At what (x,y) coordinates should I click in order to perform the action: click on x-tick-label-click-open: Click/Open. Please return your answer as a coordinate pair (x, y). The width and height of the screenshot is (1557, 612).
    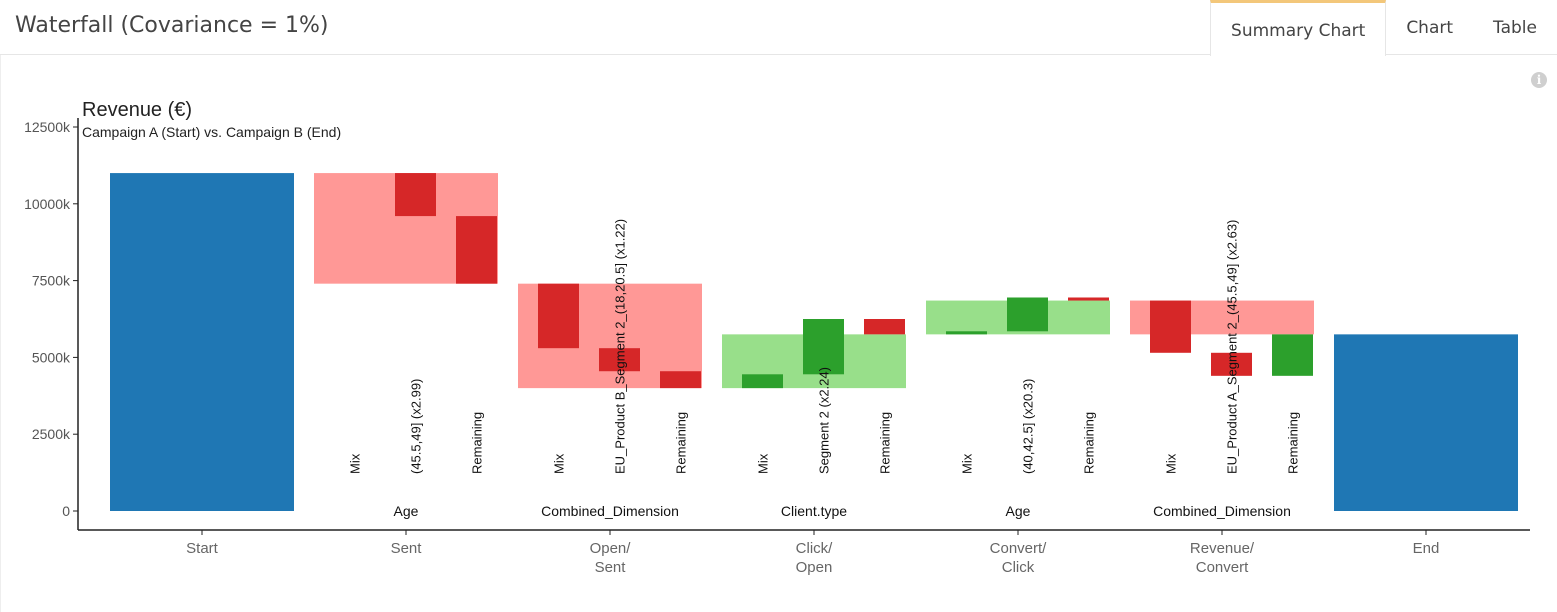
    Looking at the image, I should click on (815, 558).